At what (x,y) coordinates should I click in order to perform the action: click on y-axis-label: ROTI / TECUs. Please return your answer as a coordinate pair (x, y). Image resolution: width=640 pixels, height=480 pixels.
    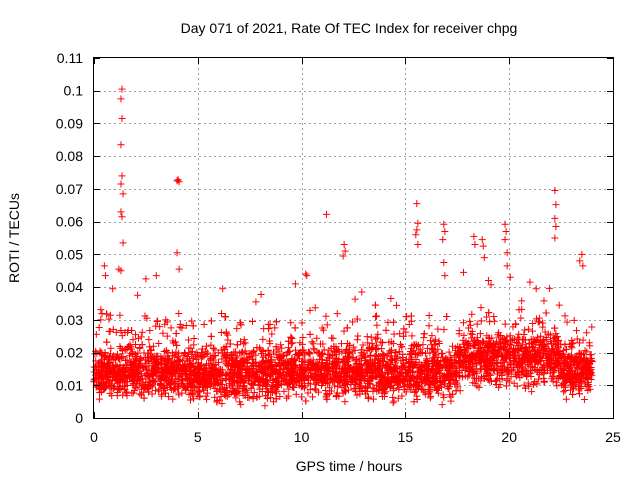
    Looking at the image, I should click on (14, 238).